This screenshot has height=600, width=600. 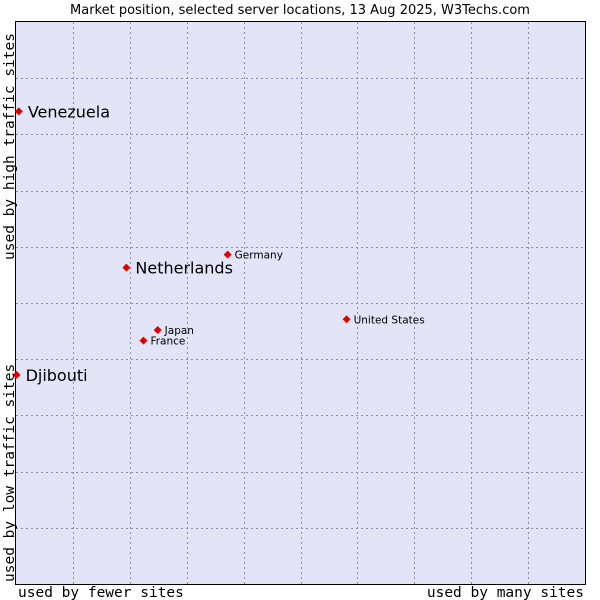 I want to click on point-label-germany: Germany, so click(x=259, y=256).